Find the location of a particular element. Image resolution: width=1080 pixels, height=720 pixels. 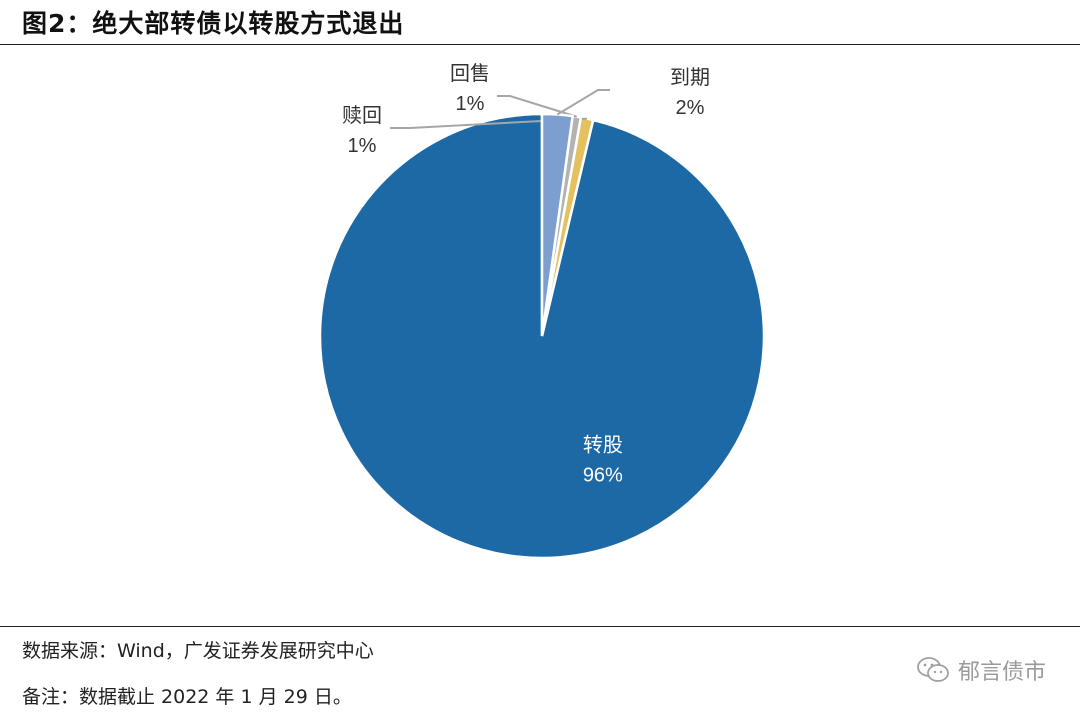

slice-name-label: 赎回 is located at coordinates (362, 115).